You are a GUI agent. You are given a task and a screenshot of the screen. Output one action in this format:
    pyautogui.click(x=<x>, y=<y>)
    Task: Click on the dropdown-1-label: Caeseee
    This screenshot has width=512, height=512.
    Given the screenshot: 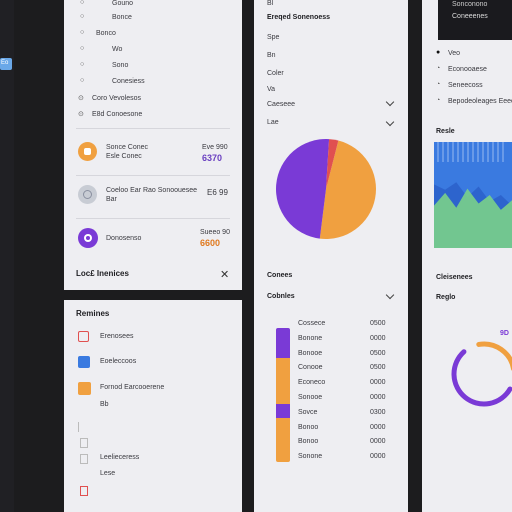 What is the action you would take?
    pyautogui.click(x=281, y=104)
    